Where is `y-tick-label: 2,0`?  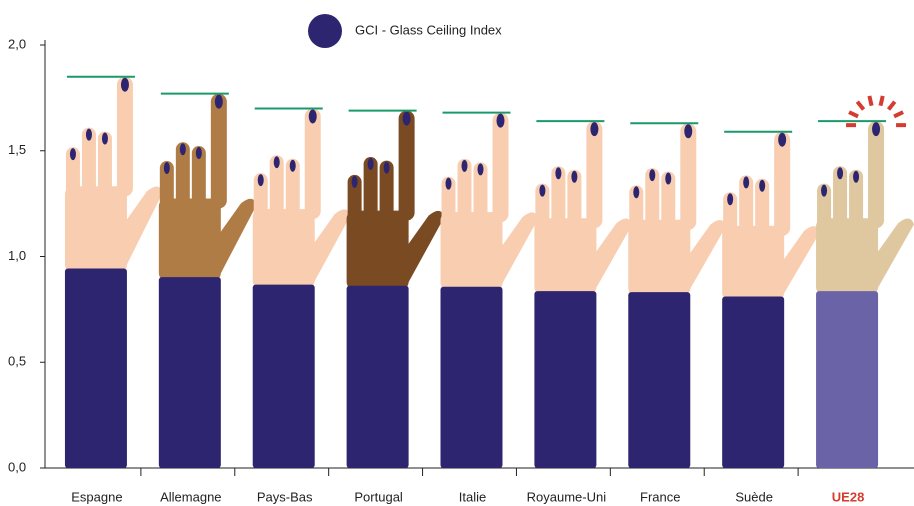 y-tick-label: 2,0 is located at coordinates (17, 43).